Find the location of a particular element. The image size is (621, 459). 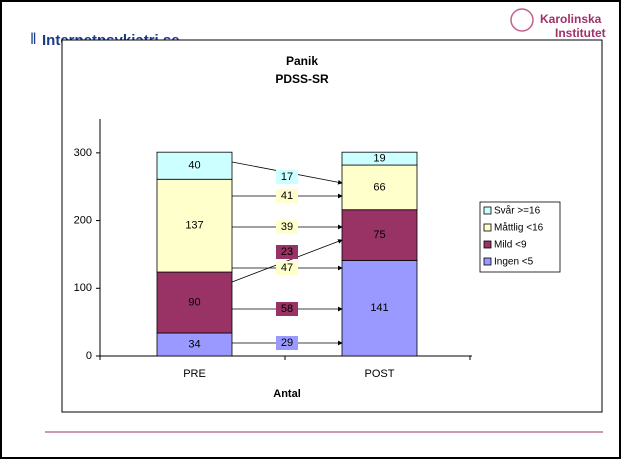

right-logo-line1: Karolinska is located at coordinates (571, 19).